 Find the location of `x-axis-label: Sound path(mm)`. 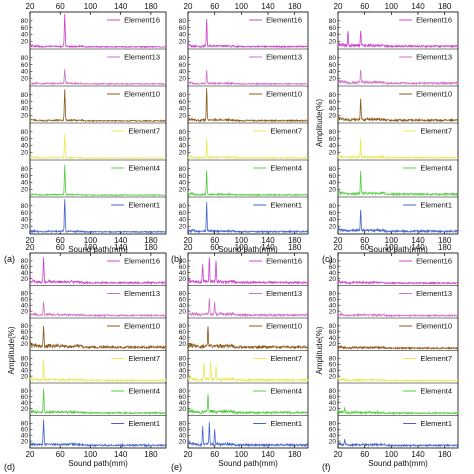

x-axis-label: Sound path(mm) is located at coordinates (248, 249).